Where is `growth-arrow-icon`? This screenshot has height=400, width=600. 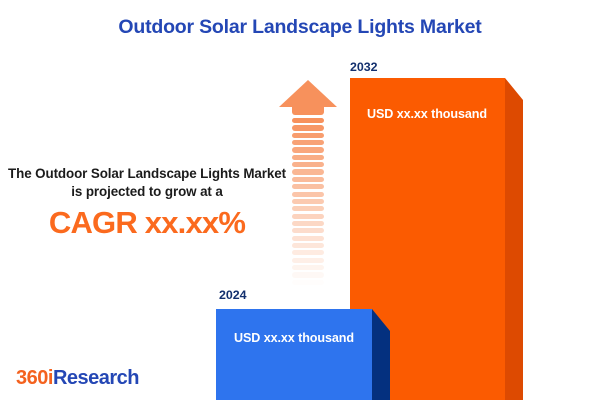 growth-arrow-icon is located at coordinates (308, 187).